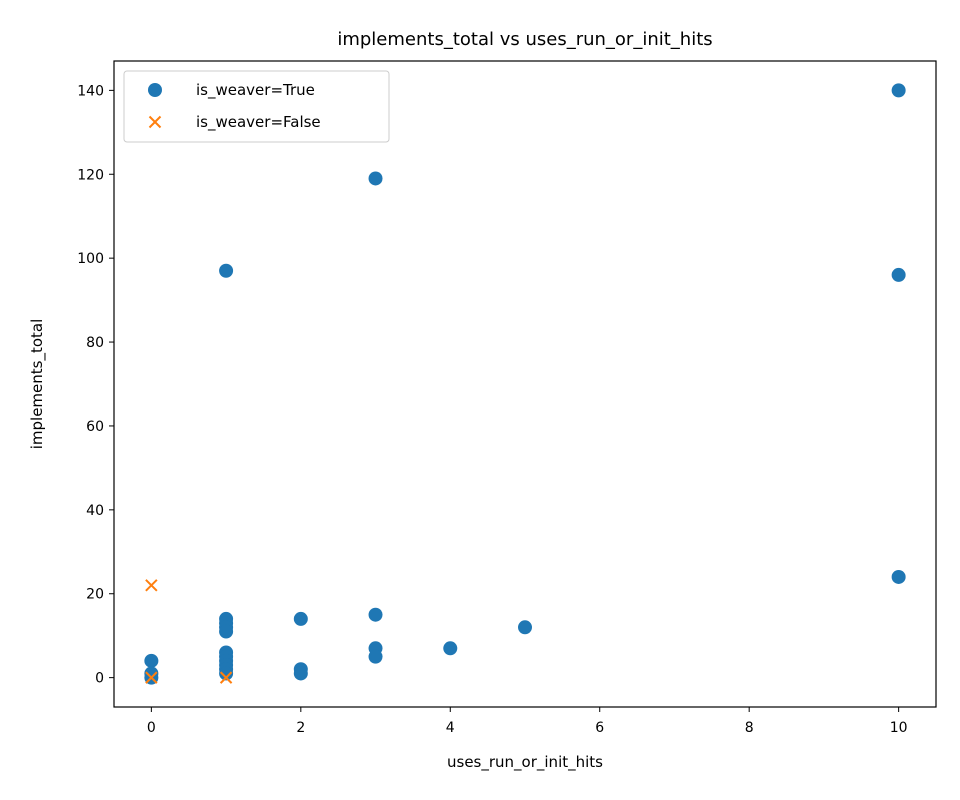 The image size is (960, 800). What do you see at coordinates (90, 259) in the screenshot?
I see `y-tick-label: 100` at bounding box center [90, 259].